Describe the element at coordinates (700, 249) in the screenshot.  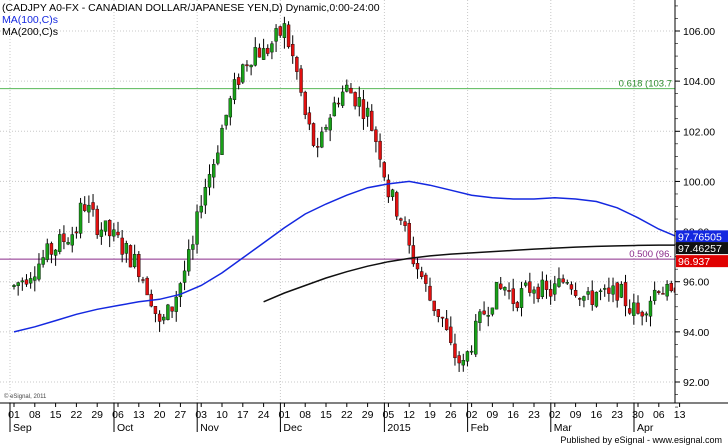
I see `price-tag-label: 97.46257` at that location.